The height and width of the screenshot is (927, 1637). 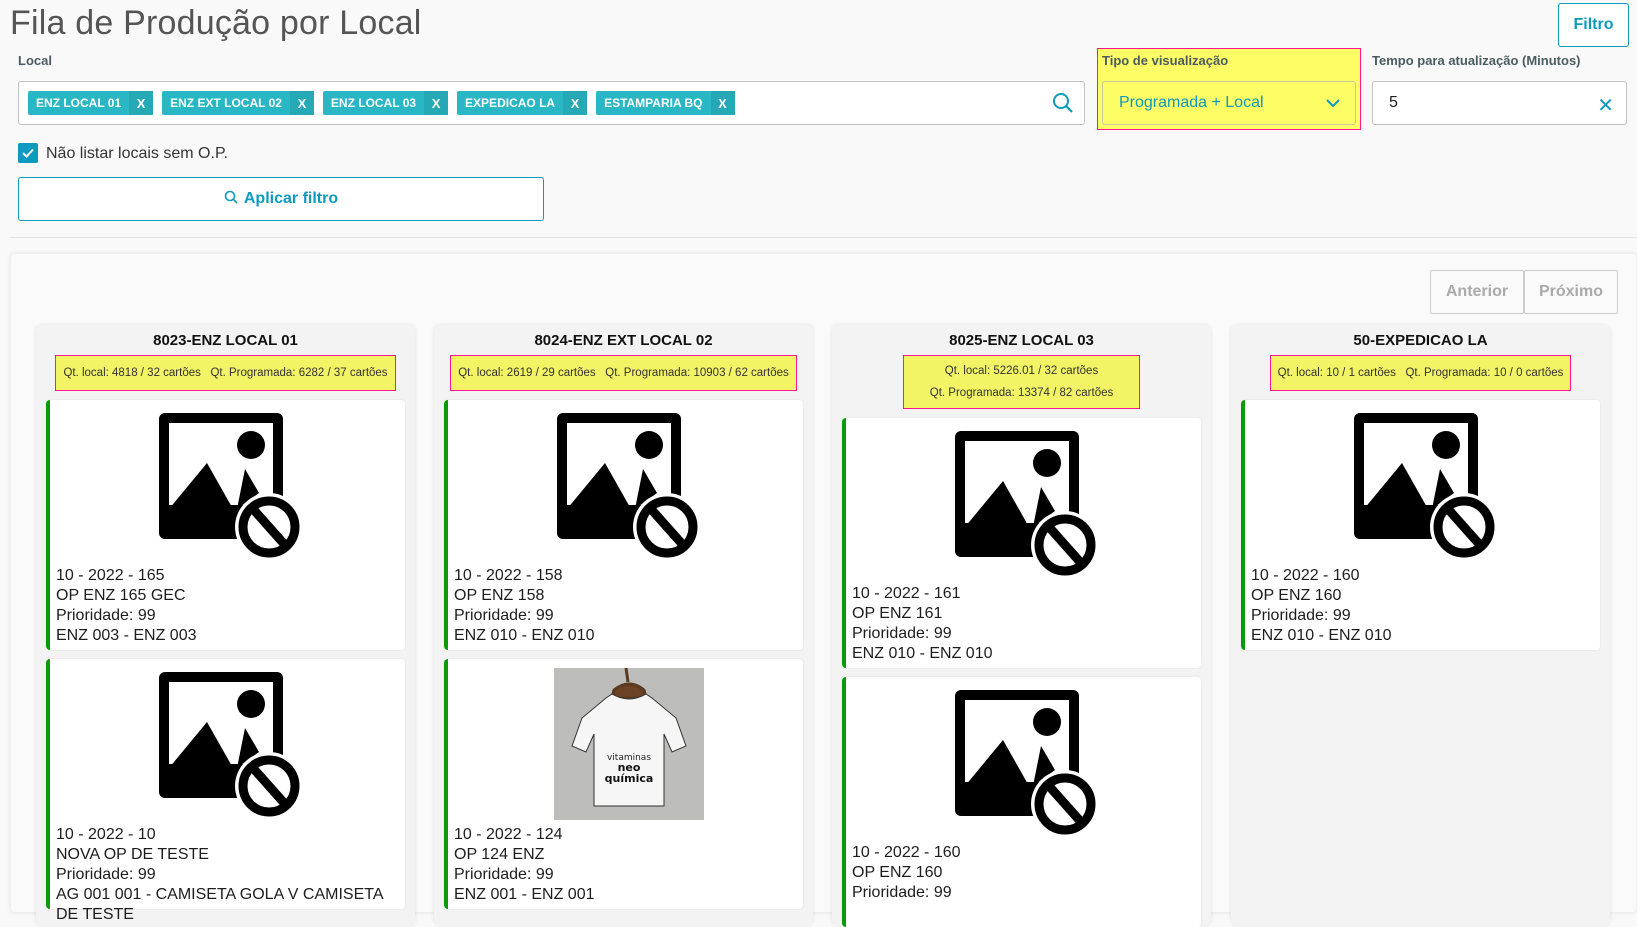 What do you see at coordinates (35, 60) in the screenshot?
I see `local-label: Local` at bounding box center [35, 60].